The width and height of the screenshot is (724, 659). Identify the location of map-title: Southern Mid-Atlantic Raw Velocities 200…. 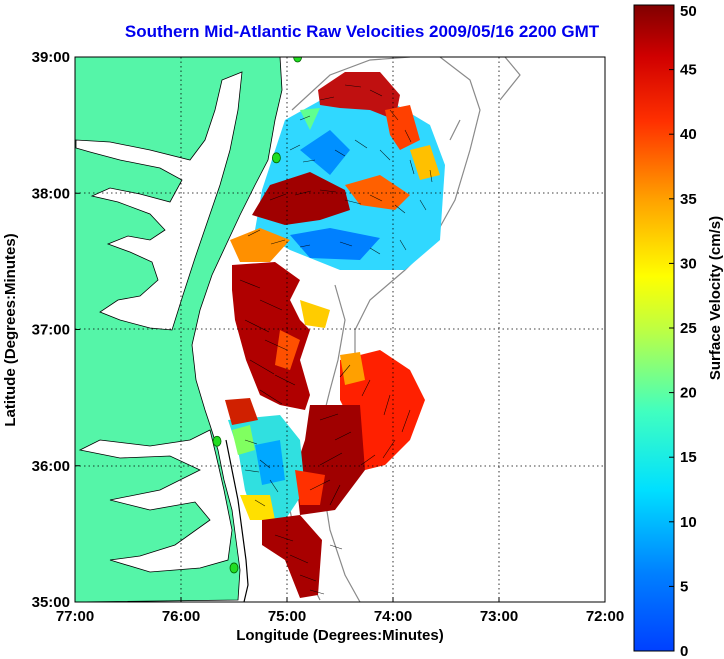
(362, 31).